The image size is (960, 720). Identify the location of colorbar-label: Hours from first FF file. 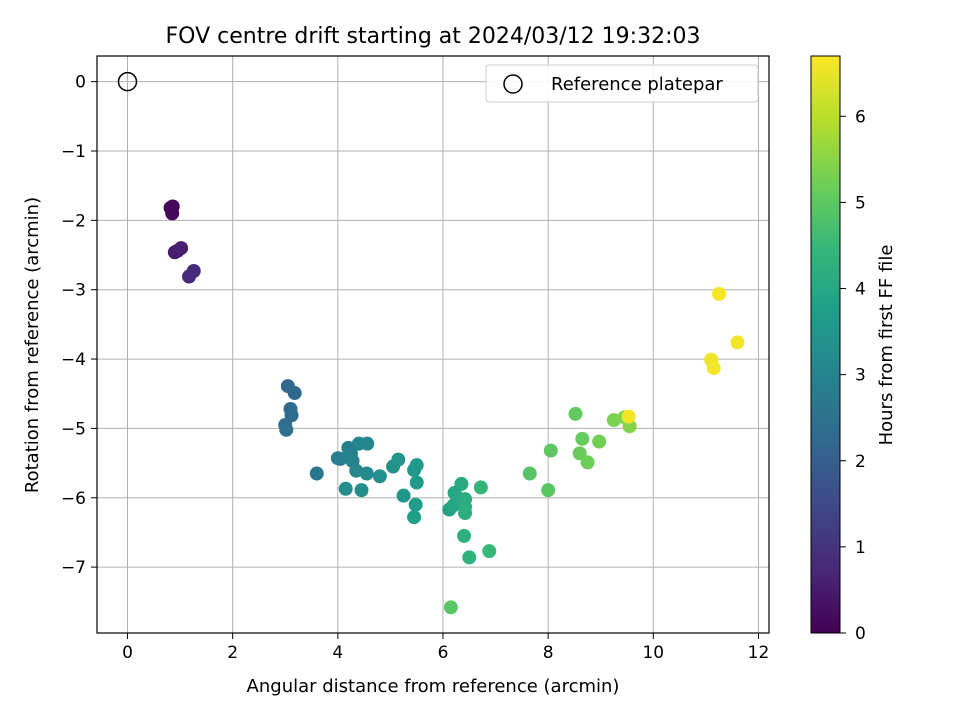
(886, 345).